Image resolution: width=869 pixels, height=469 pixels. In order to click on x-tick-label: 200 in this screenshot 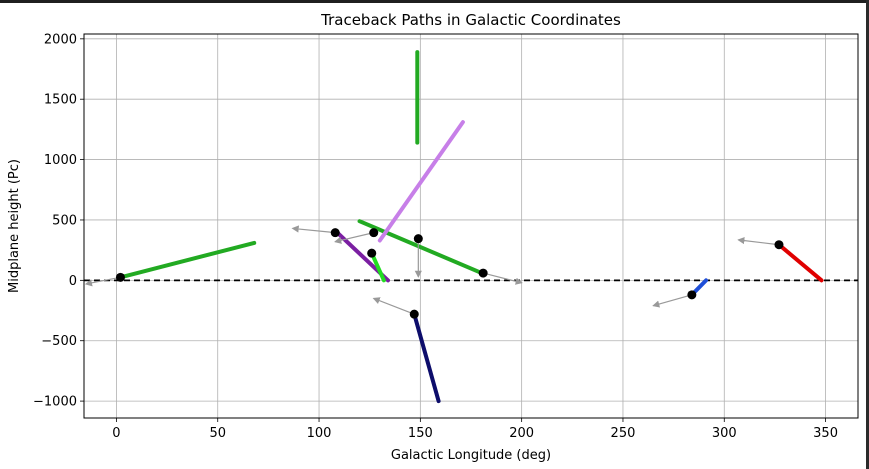, I will do `click(521, 433)`.